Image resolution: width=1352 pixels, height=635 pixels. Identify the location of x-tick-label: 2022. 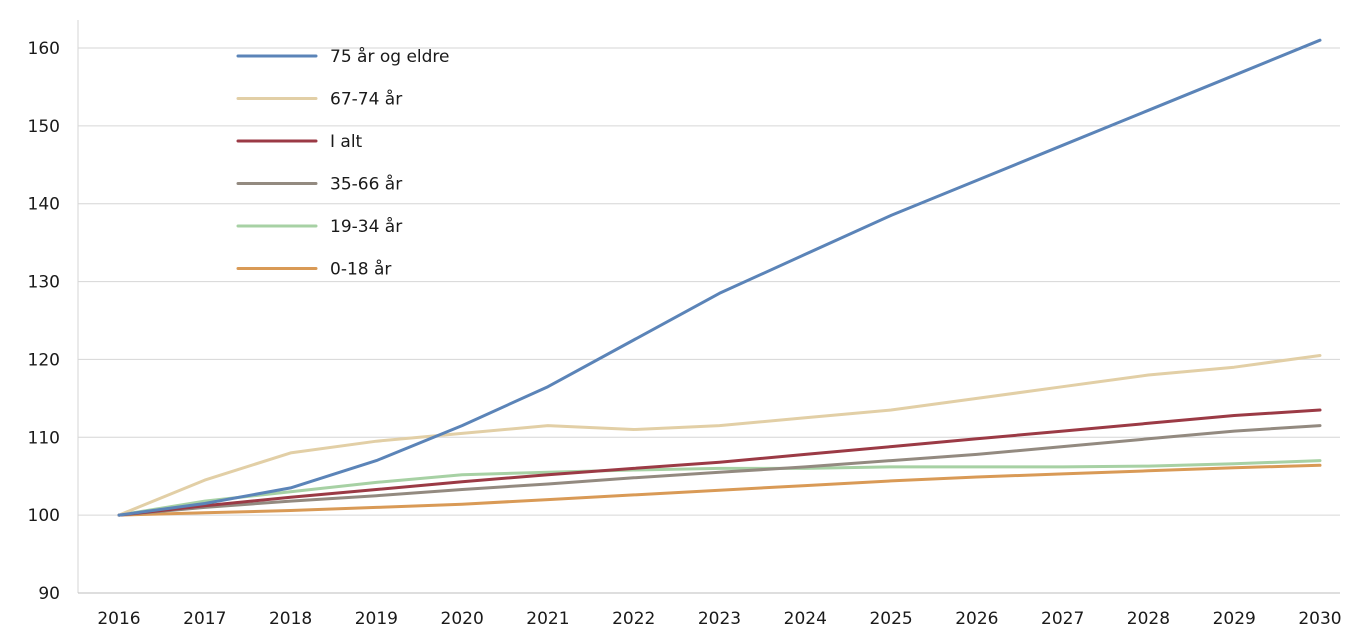
(633, 619).